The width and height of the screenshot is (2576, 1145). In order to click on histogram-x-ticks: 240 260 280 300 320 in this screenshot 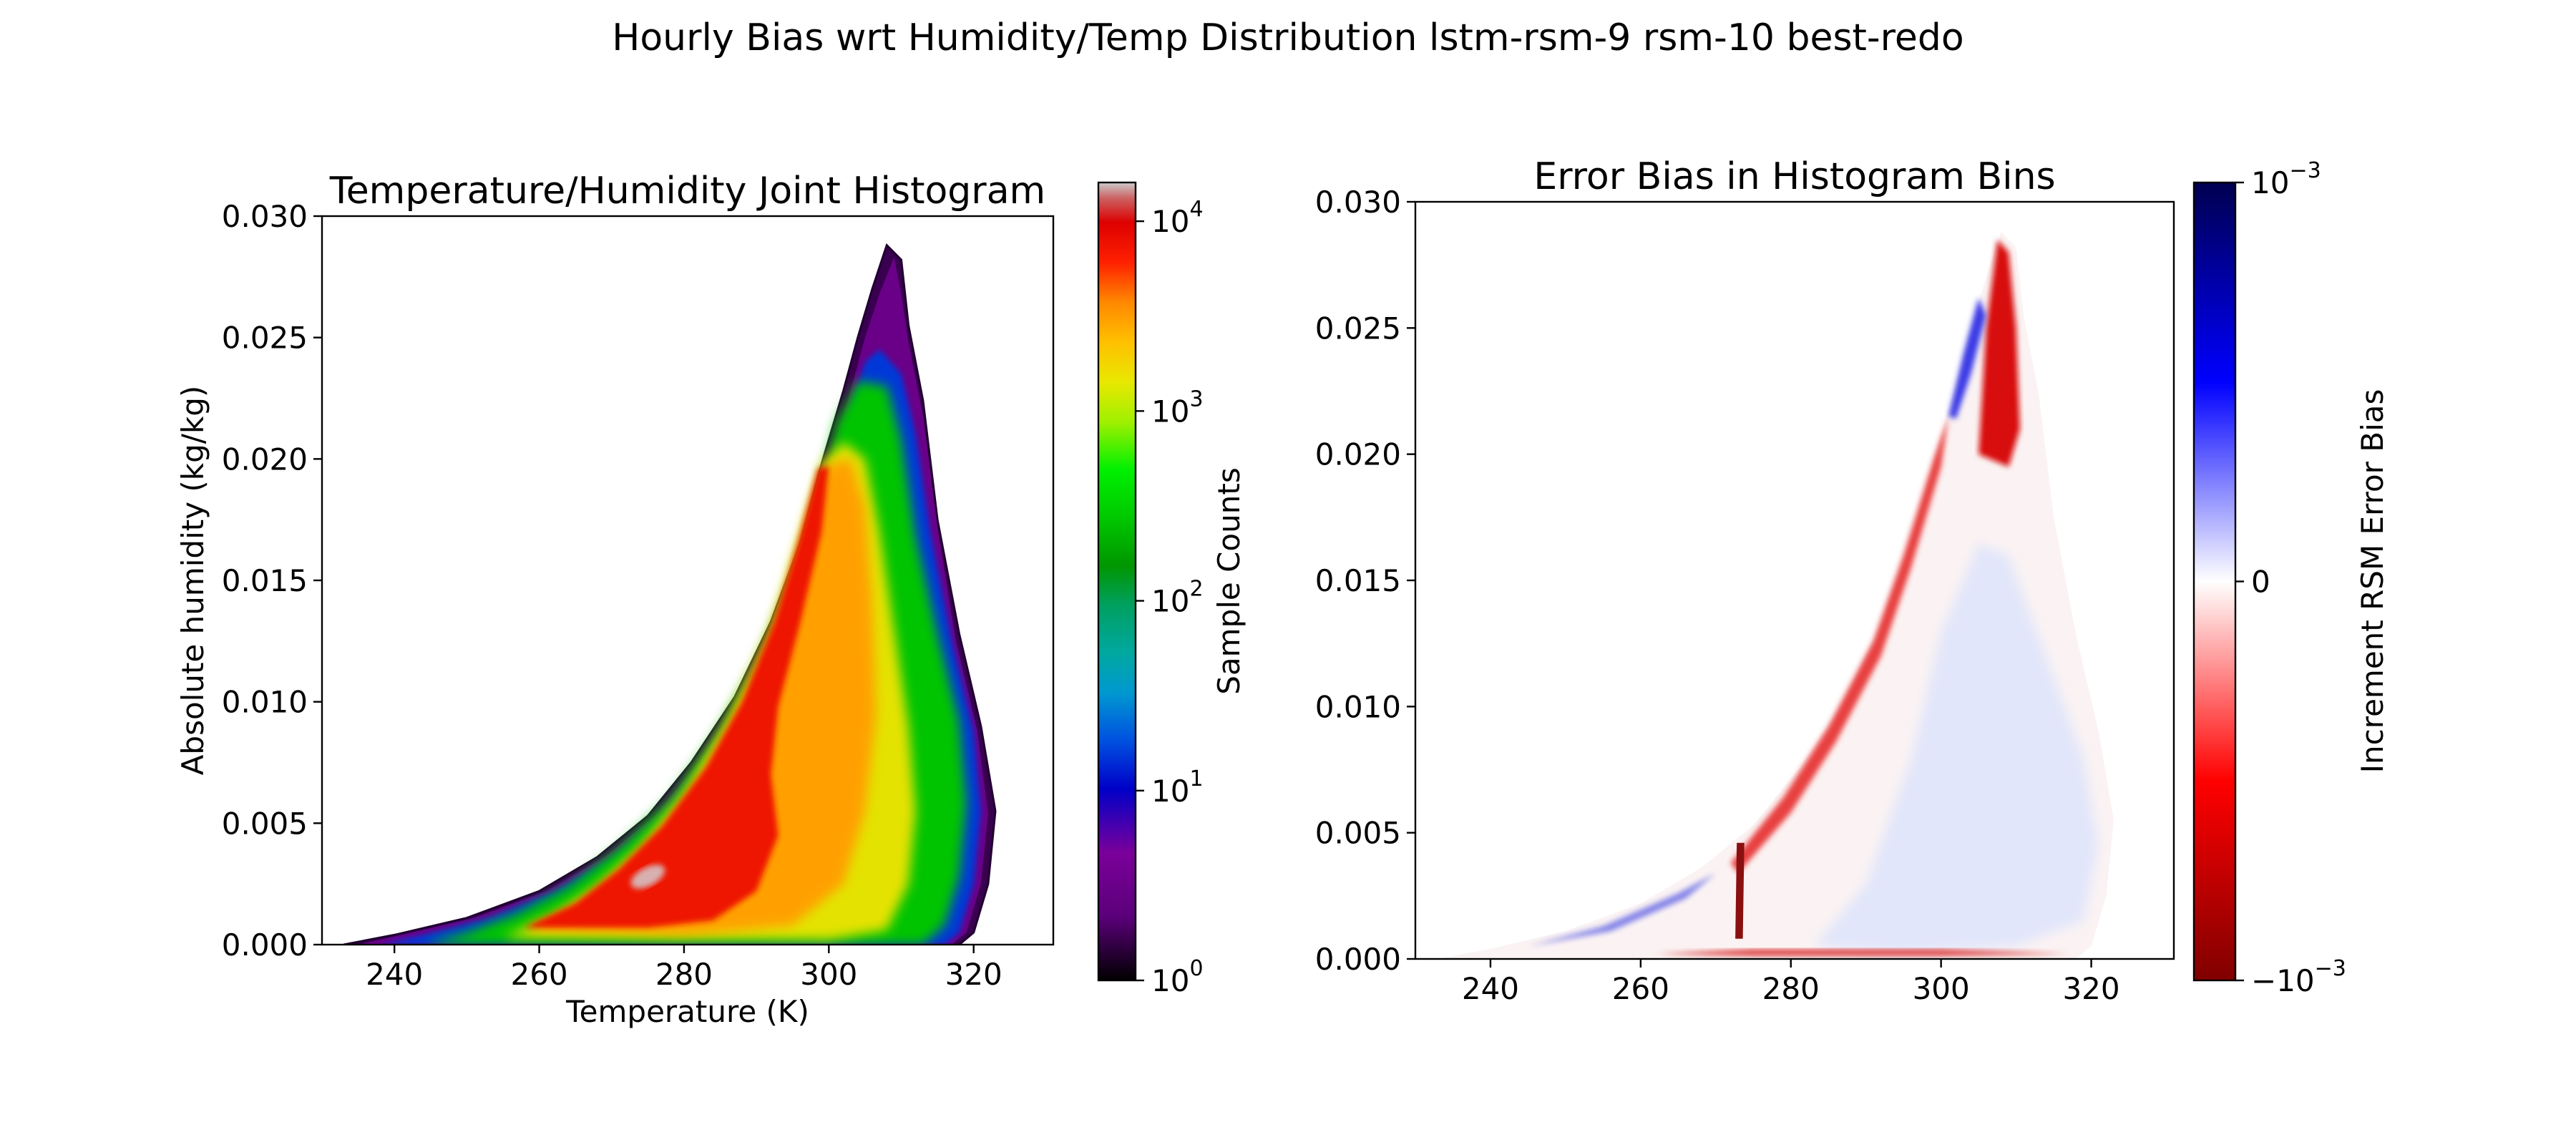, I will do `click(684, 968)`.